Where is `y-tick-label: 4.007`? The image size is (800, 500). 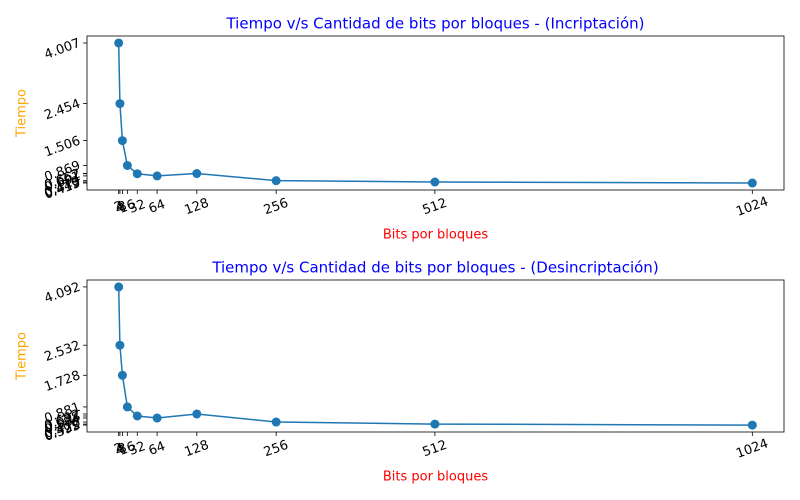 y-tick-label: 4.007 is located at coordinates (62, 49).